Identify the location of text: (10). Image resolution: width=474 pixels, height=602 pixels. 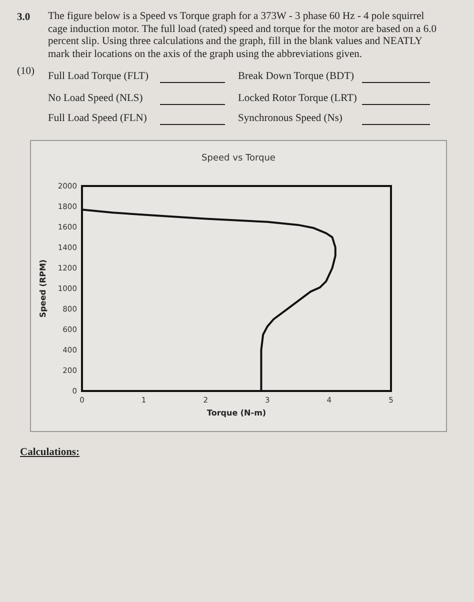
(25, 72).